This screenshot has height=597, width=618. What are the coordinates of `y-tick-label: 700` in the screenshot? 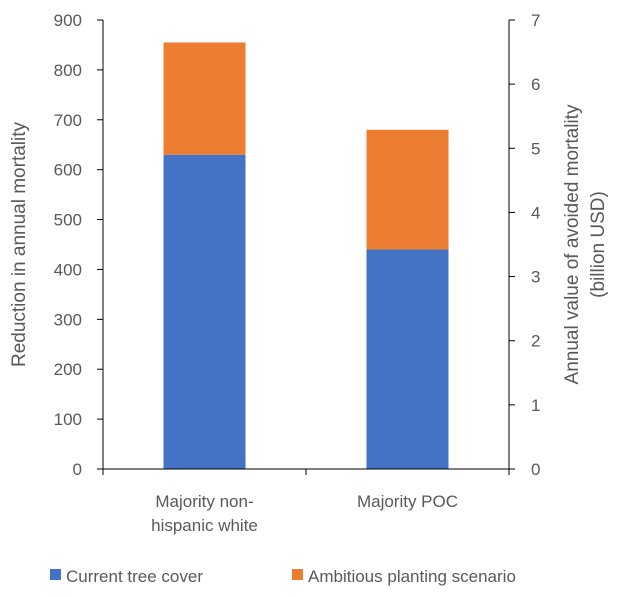 It's located at (68, 120).